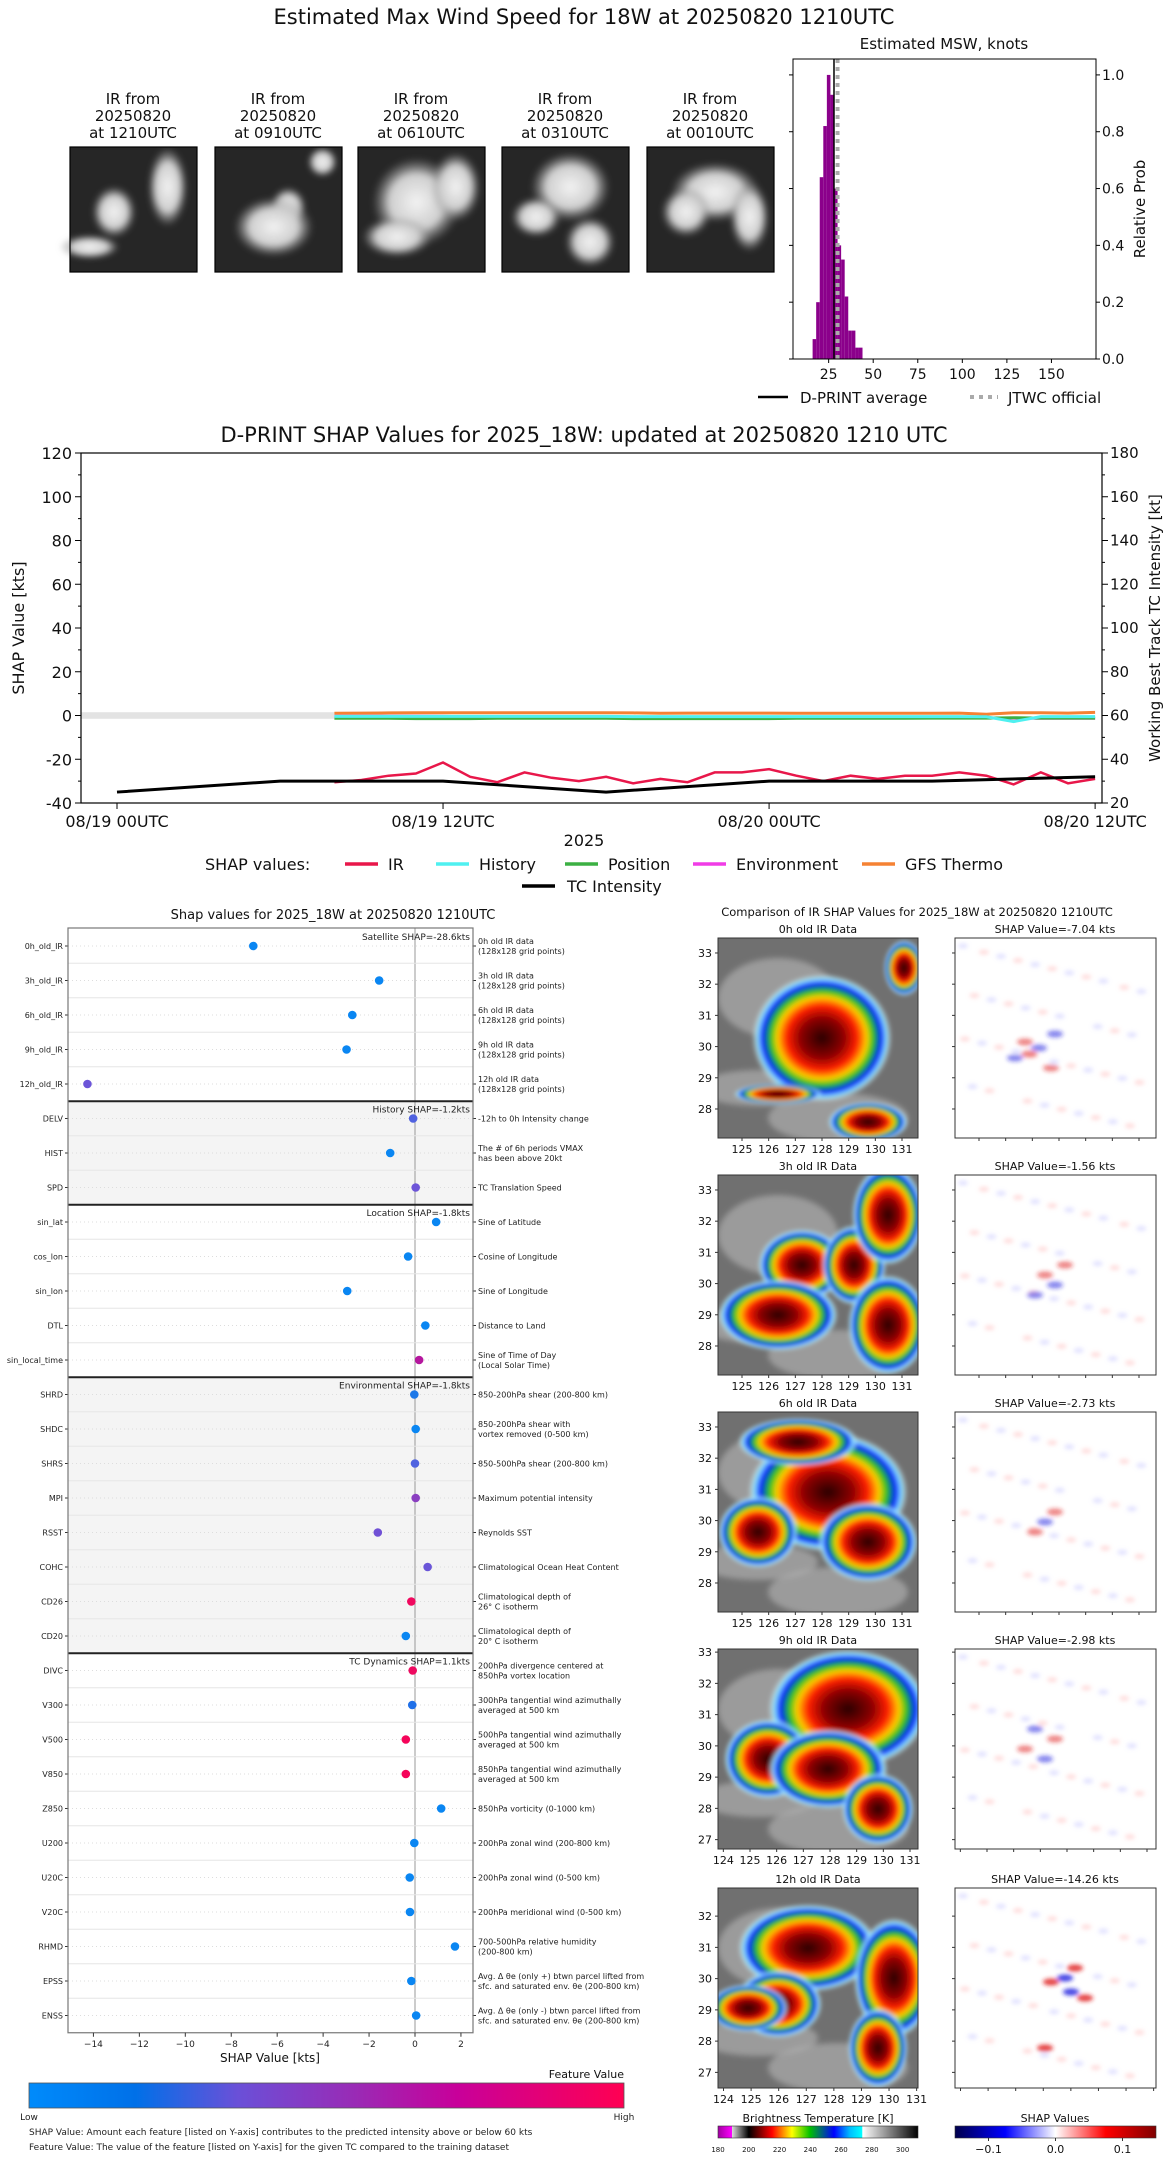  Describe the element at coordinates (705, 1221) in the screenshot. I see `lat-tick-label: 32` at that location.